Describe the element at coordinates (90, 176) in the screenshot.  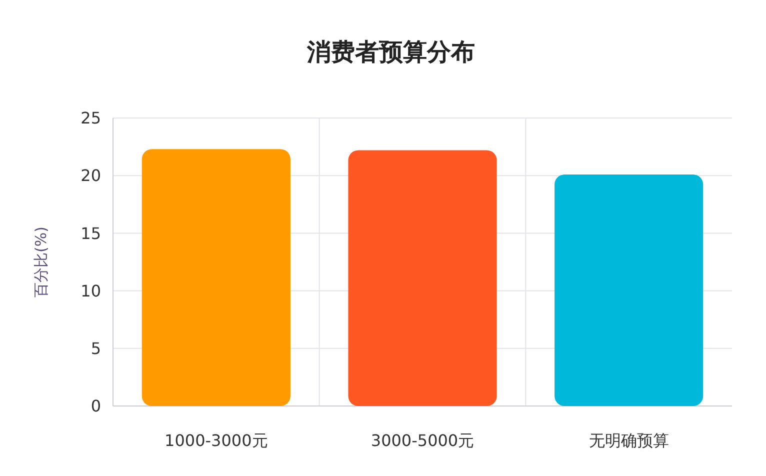
I see `y-tick-label: 20` at that location.